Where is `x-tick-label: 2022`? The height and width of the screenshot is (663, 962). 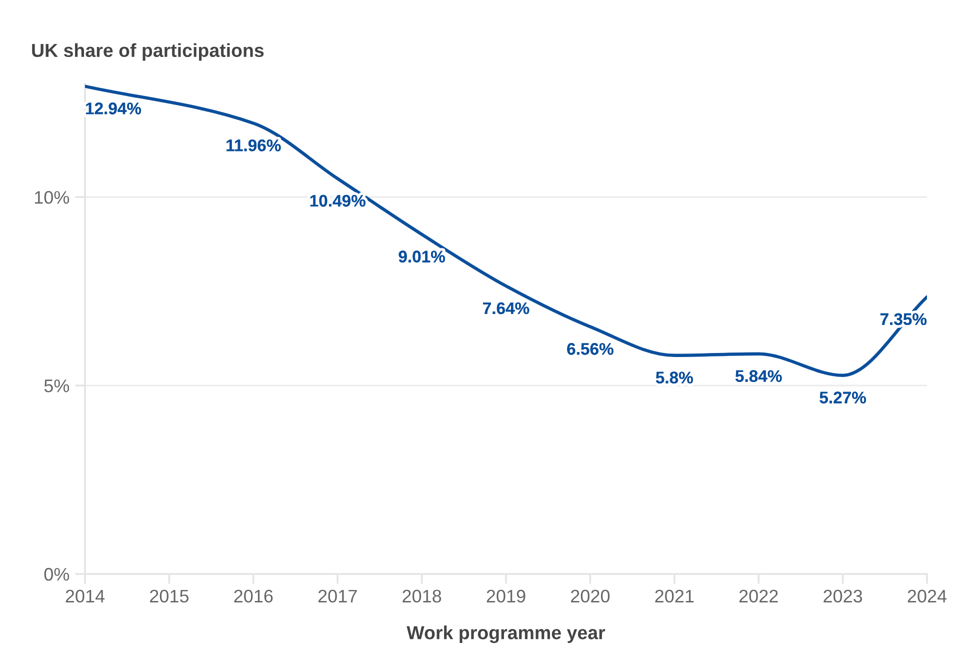 x-tick-label: 2022 is located at coordinates (758, 596).